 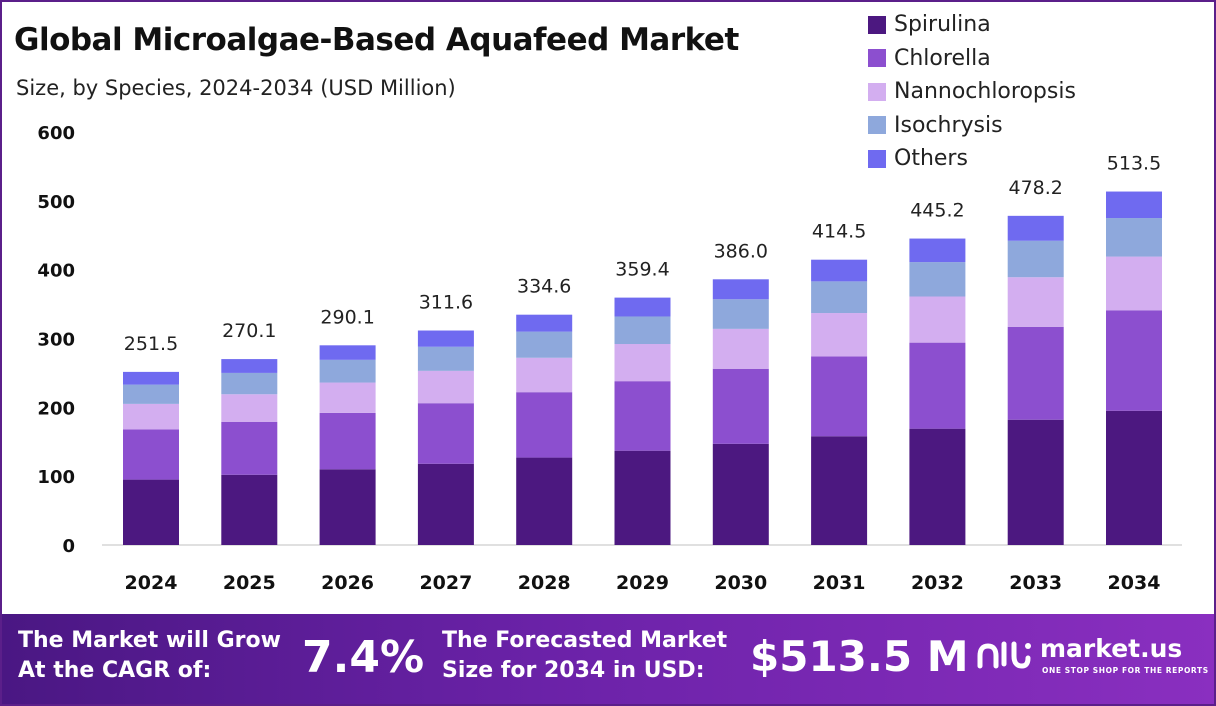 I want to click on bar-segment-chlorella-2024, so click(x=151, y=454).